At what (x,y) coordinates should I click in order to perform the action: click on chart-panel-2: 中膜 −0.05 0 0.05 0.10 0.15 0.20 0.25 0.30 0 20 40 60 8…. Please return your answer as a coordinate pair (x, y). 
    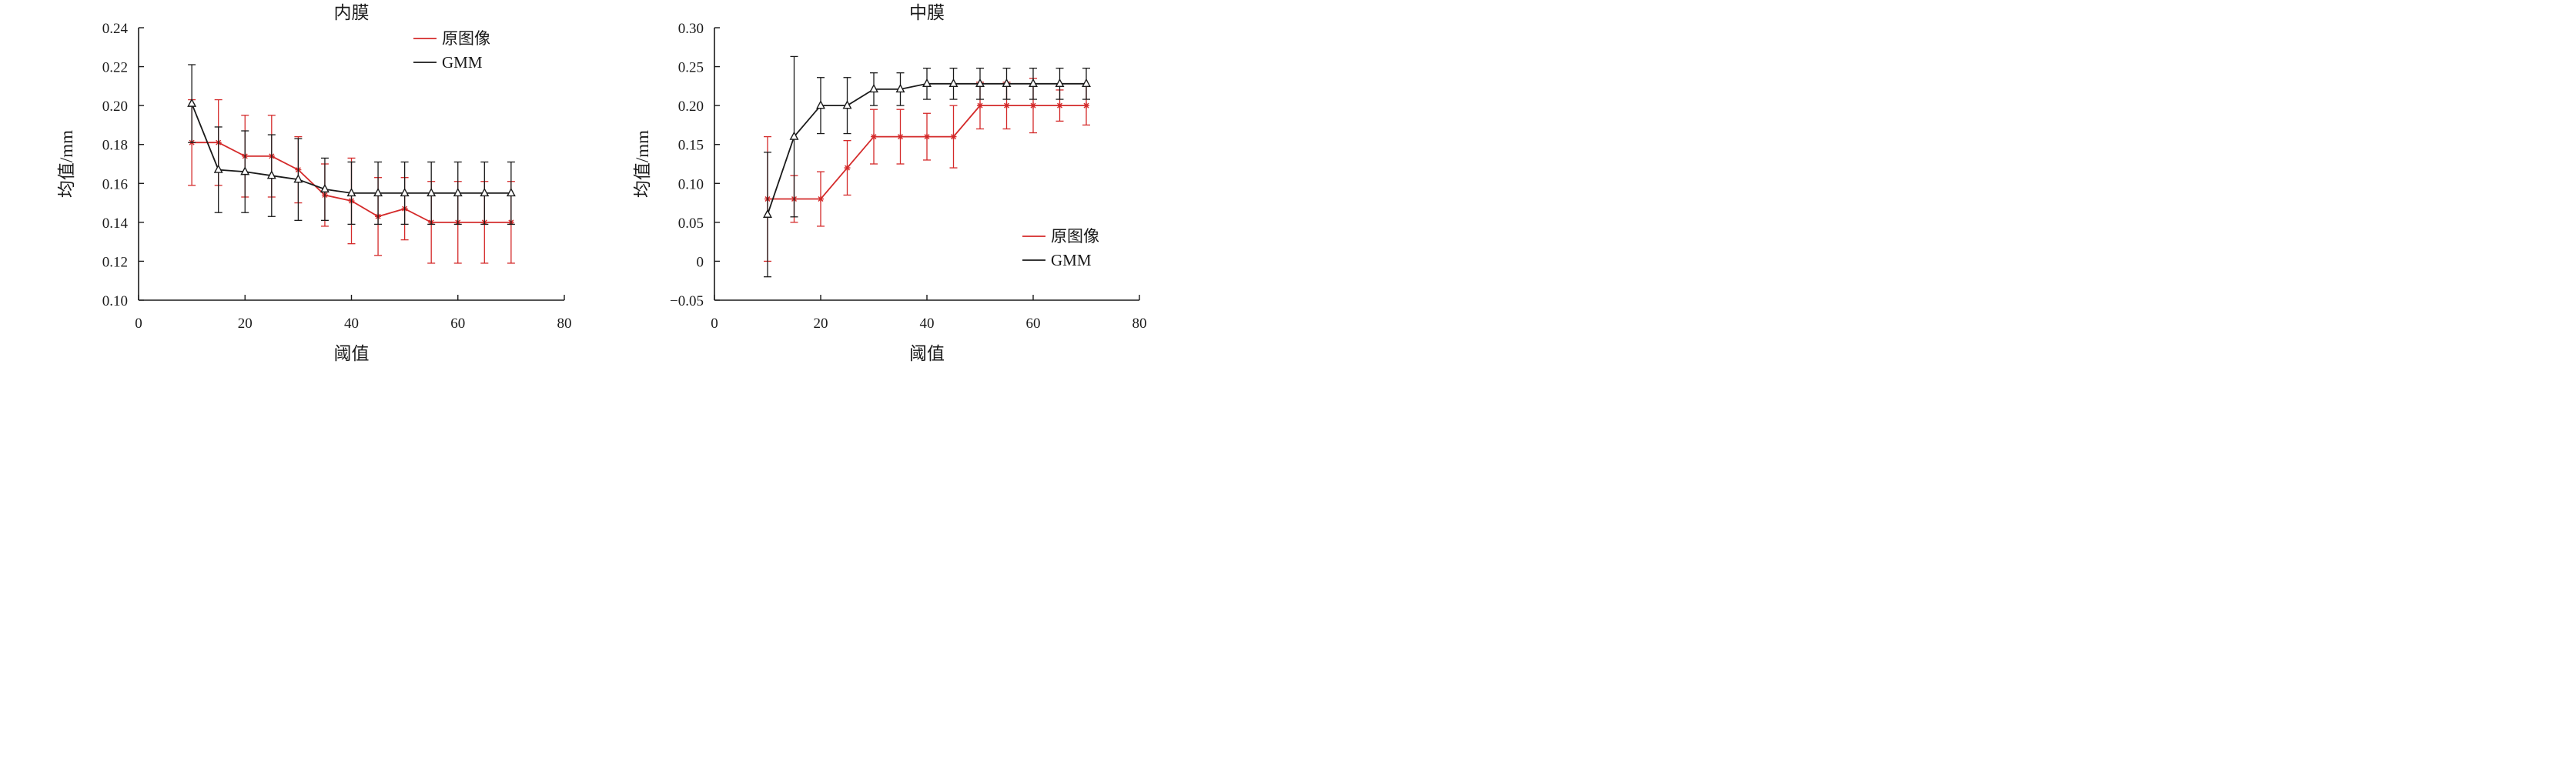
    Looking at the image, I should click on (890, 183).